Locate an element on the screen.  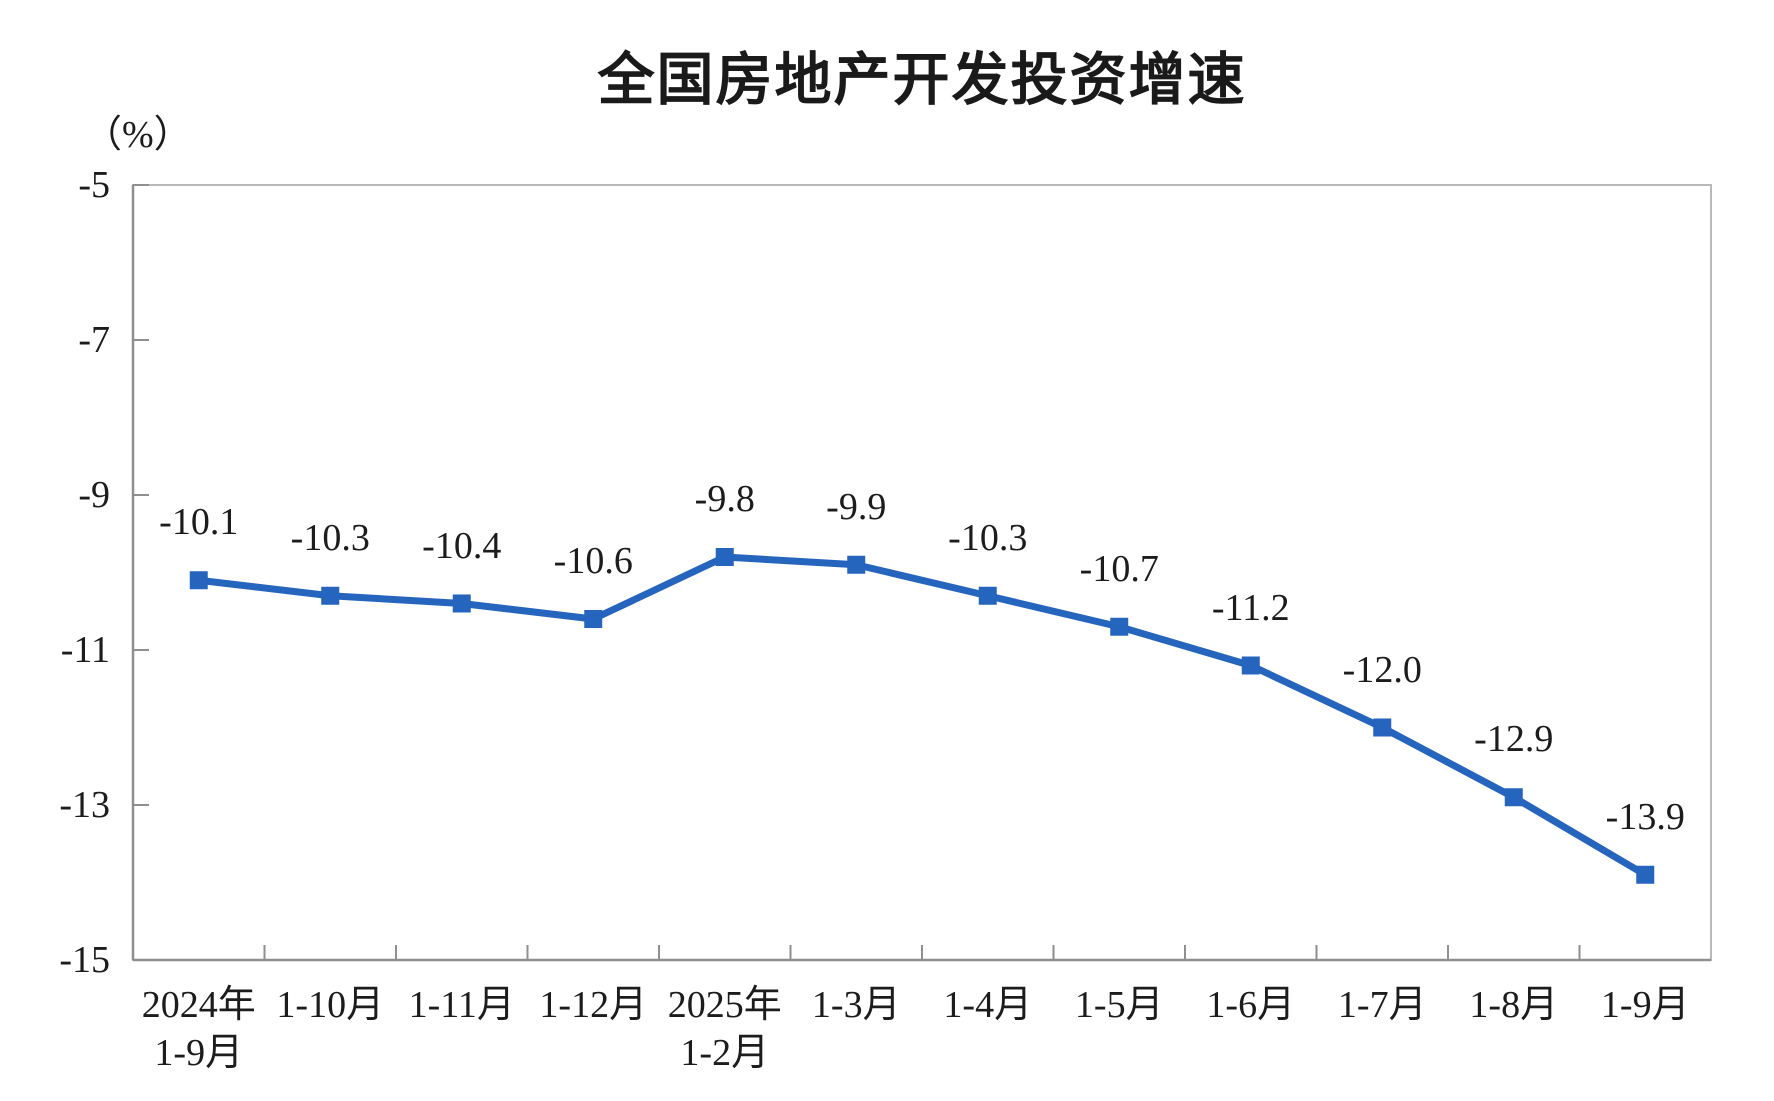
y-tick-label: -7 is located at coordinates (94, 340).